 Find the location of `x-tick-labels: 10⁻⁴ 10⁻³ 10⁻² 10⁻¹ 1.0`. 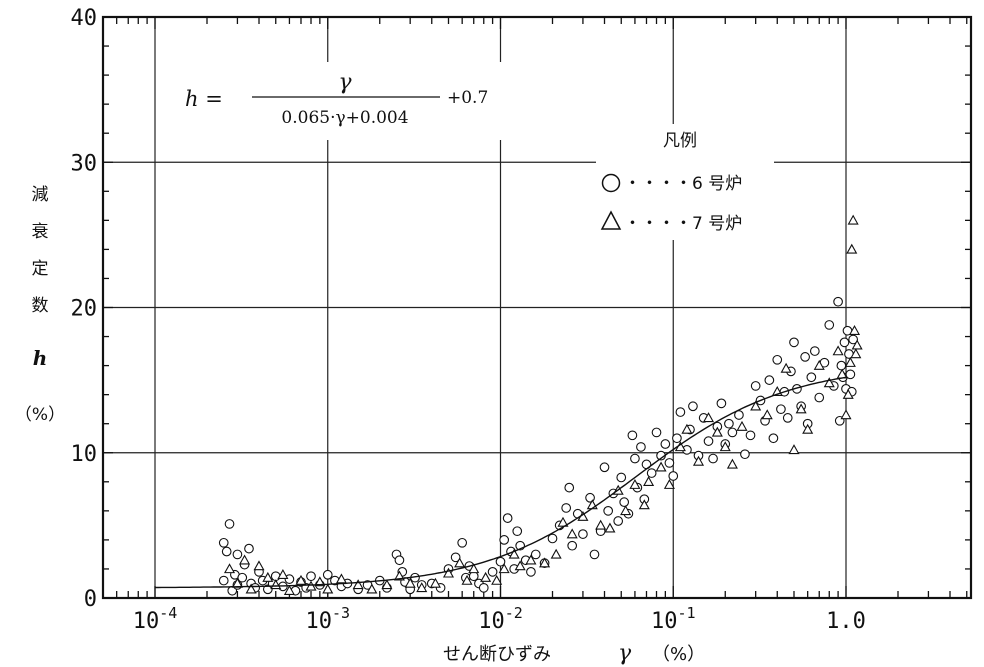

x-tick-labels: 10⁻⁴ 10⁻³ 10⁻² 10⁻¹ 1.0 is located at coordinates (499, 619).